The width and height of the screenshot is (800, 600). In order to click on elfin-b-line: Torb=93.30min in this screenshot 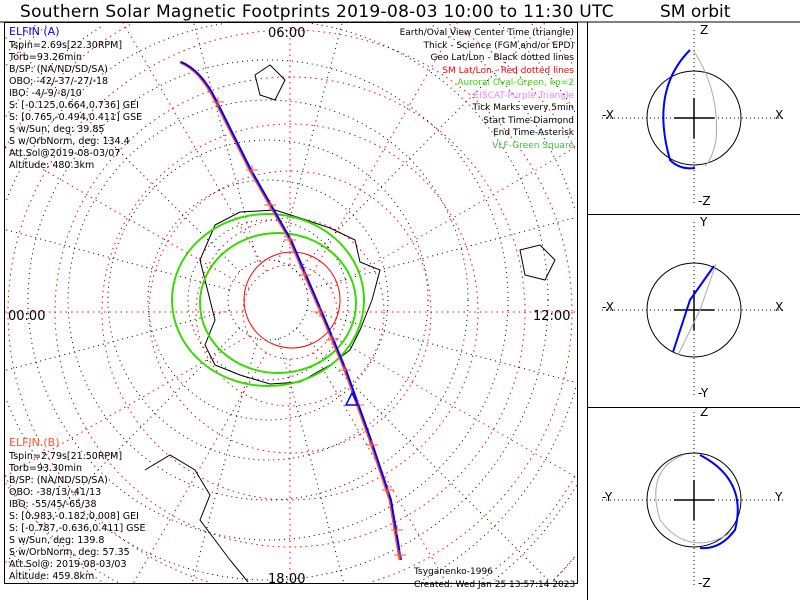, I will do `click(46, 468)`.